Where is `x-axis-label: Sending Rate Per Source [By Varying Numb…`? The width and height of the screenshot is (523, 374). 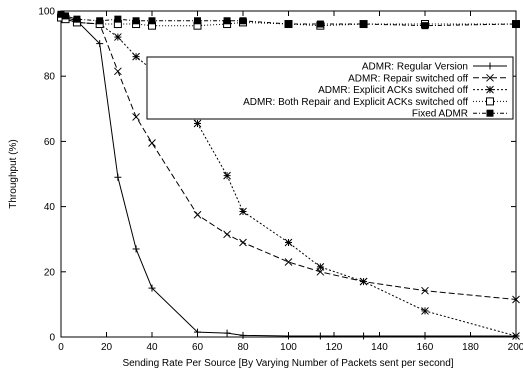 x-axis-label: Sending Rate Per Source [By Varying Numb… is located at coordinates (287, 363).